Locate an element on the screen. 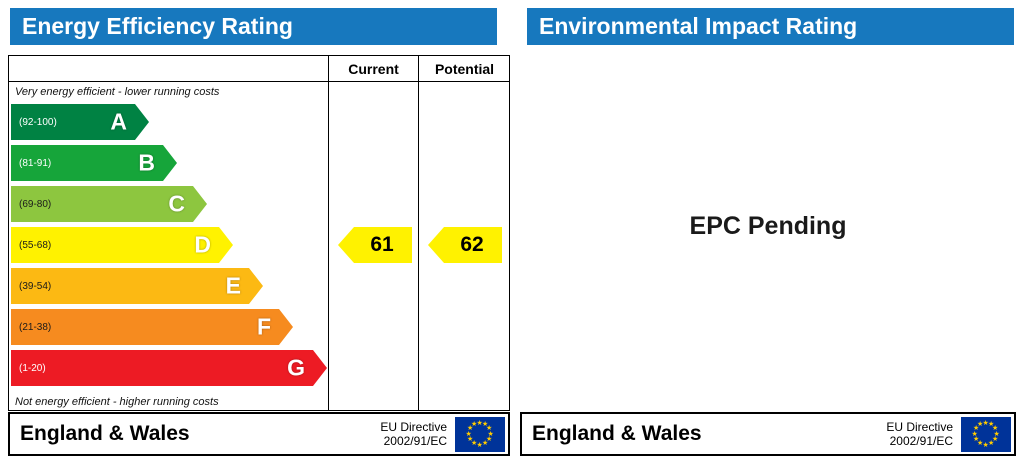  band-letter-D: D is located at coordinates (202, 244).